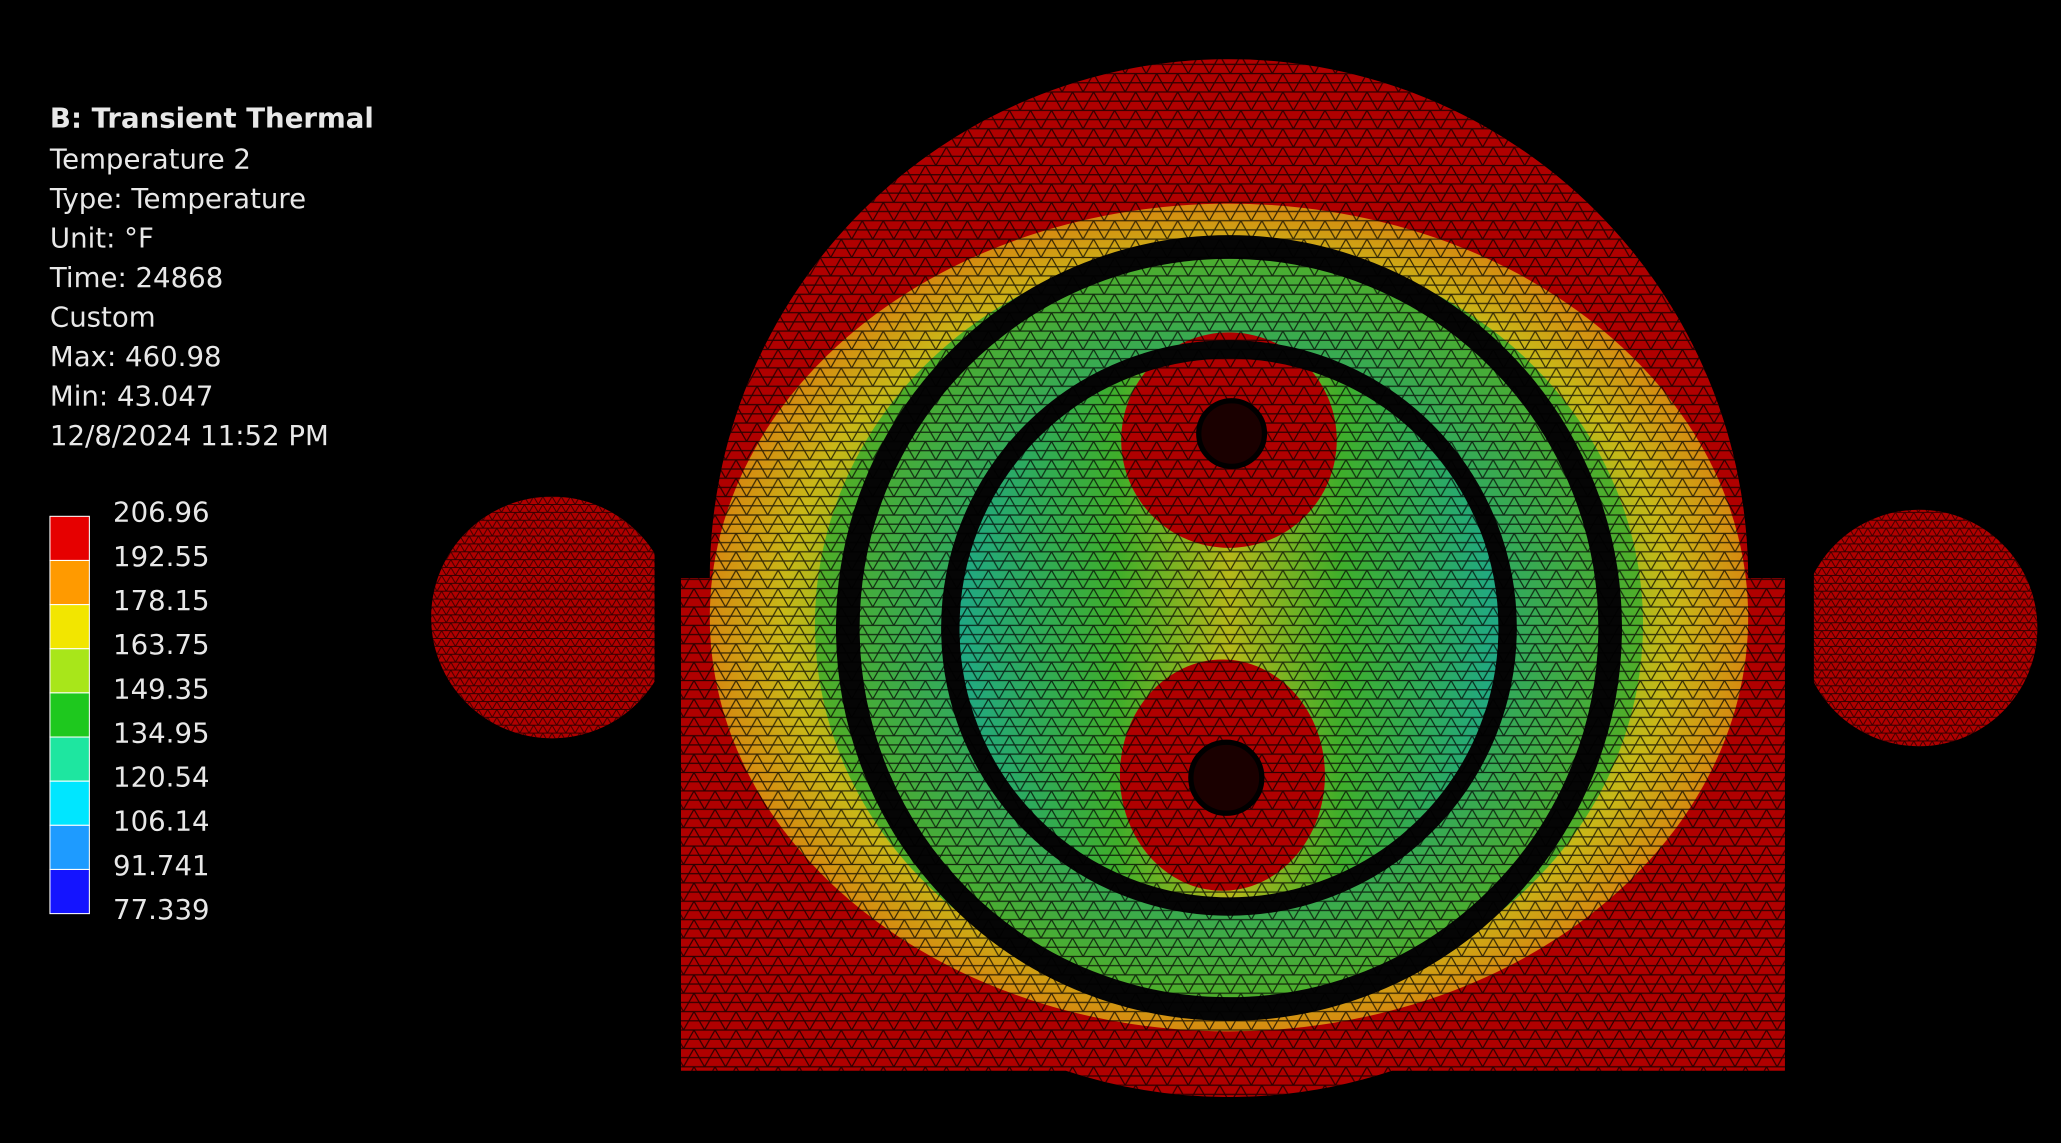 This screenshot has height=1143, width=2061. What do you see at coordinates (161, 688) in the screenshot?
I see `legend-label: 149.35` at bounding box center [161, 688].